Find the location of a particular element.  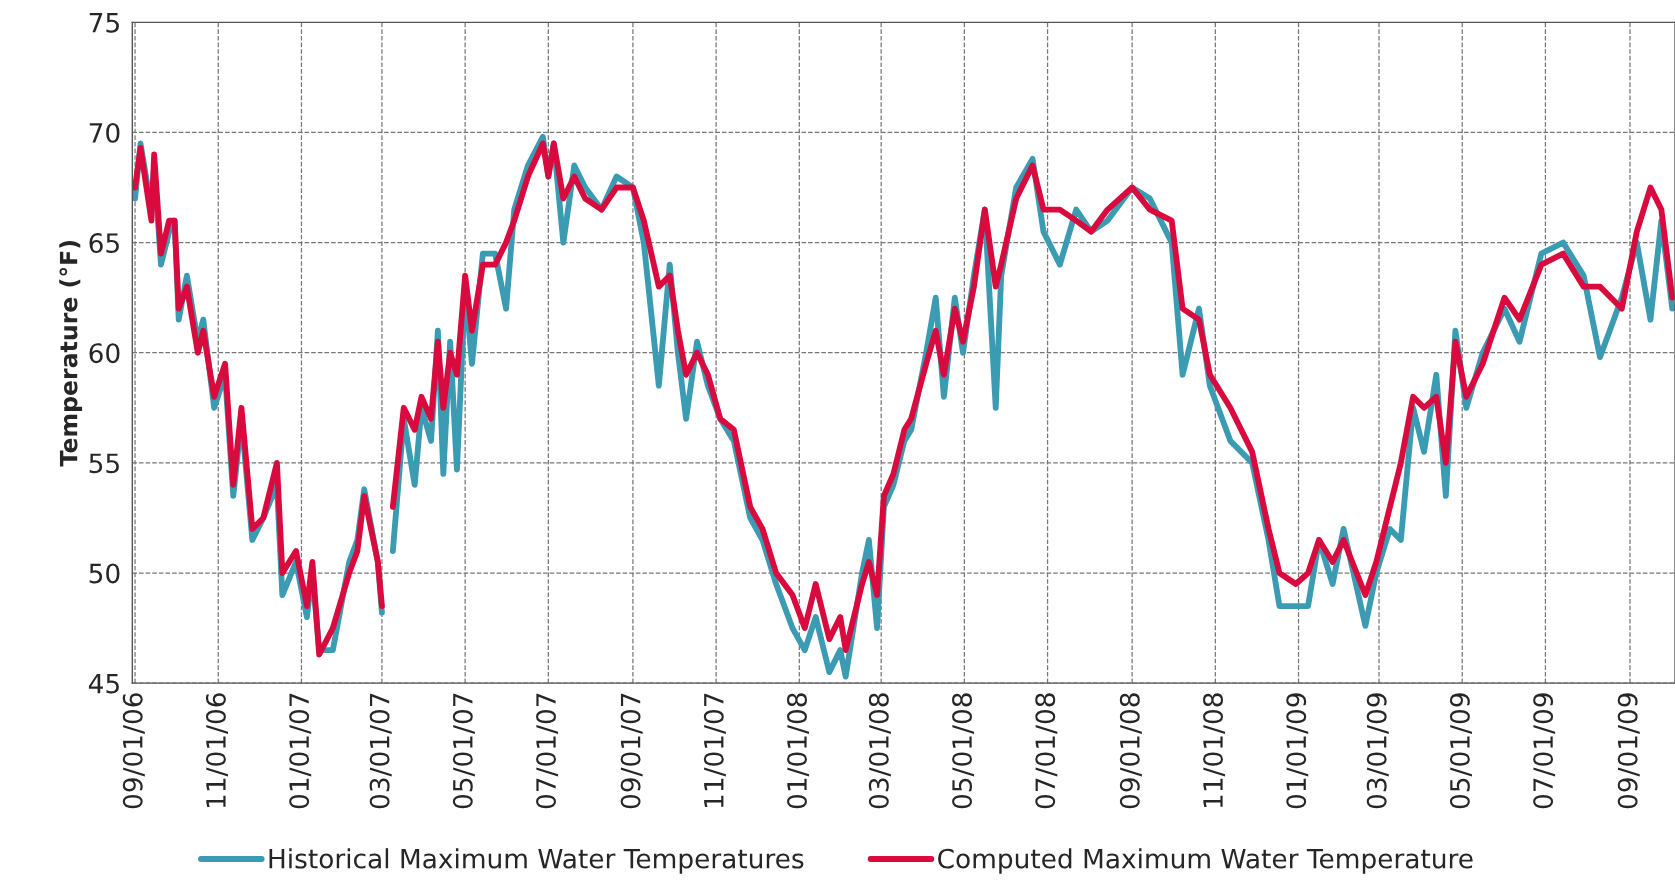

x-tick-label: 11/01/07 is located at coordinates (714, 750).